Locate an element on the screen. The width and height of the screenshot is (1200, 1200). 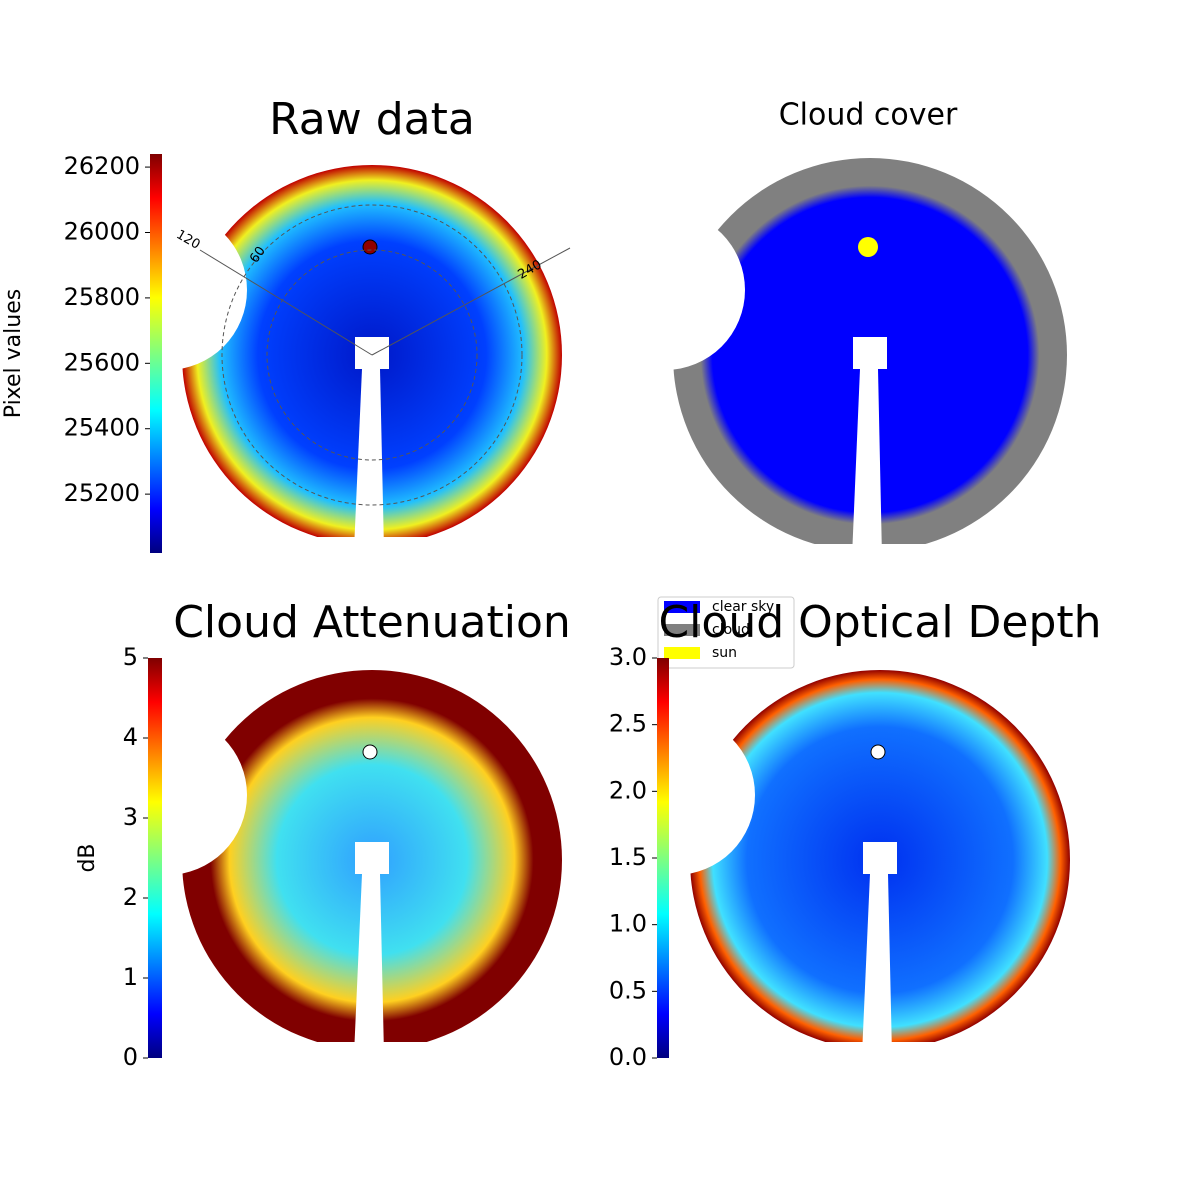
colorbar-label: Pixel values is located at coordinates (13, 353).